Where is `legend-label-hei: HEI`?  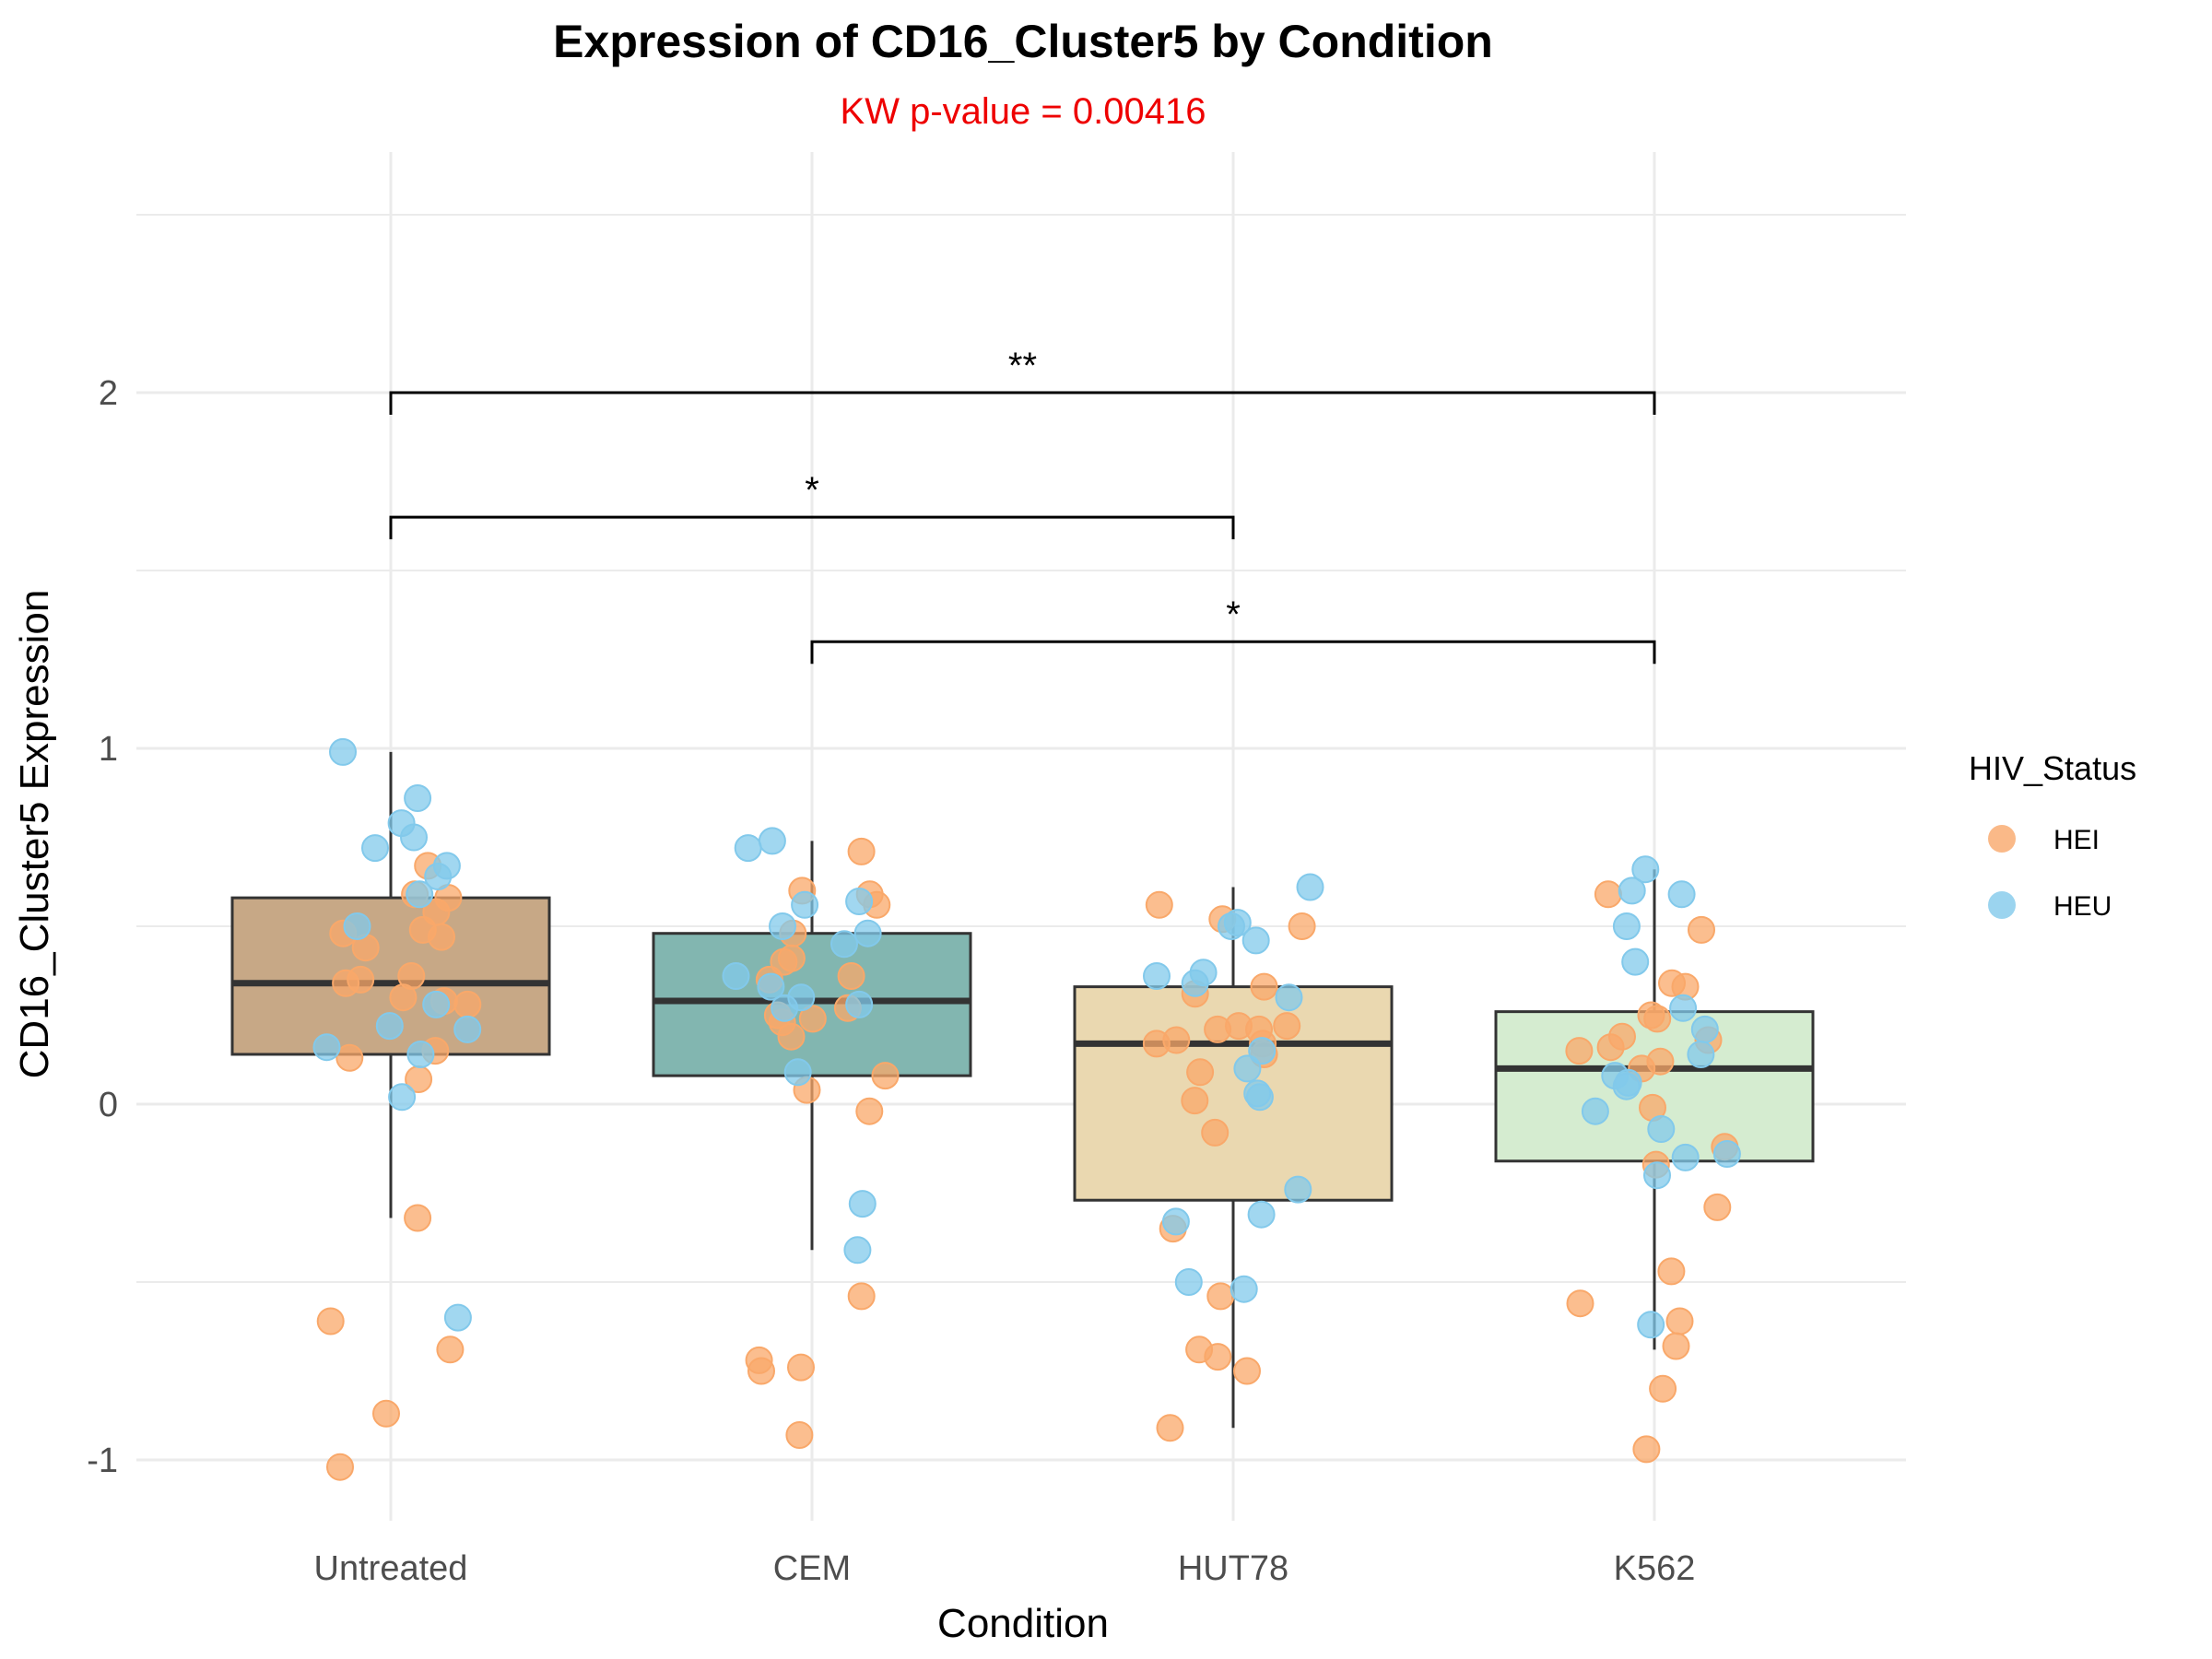
legend-label-hei: HEI is located at coordinates (2076, 840).